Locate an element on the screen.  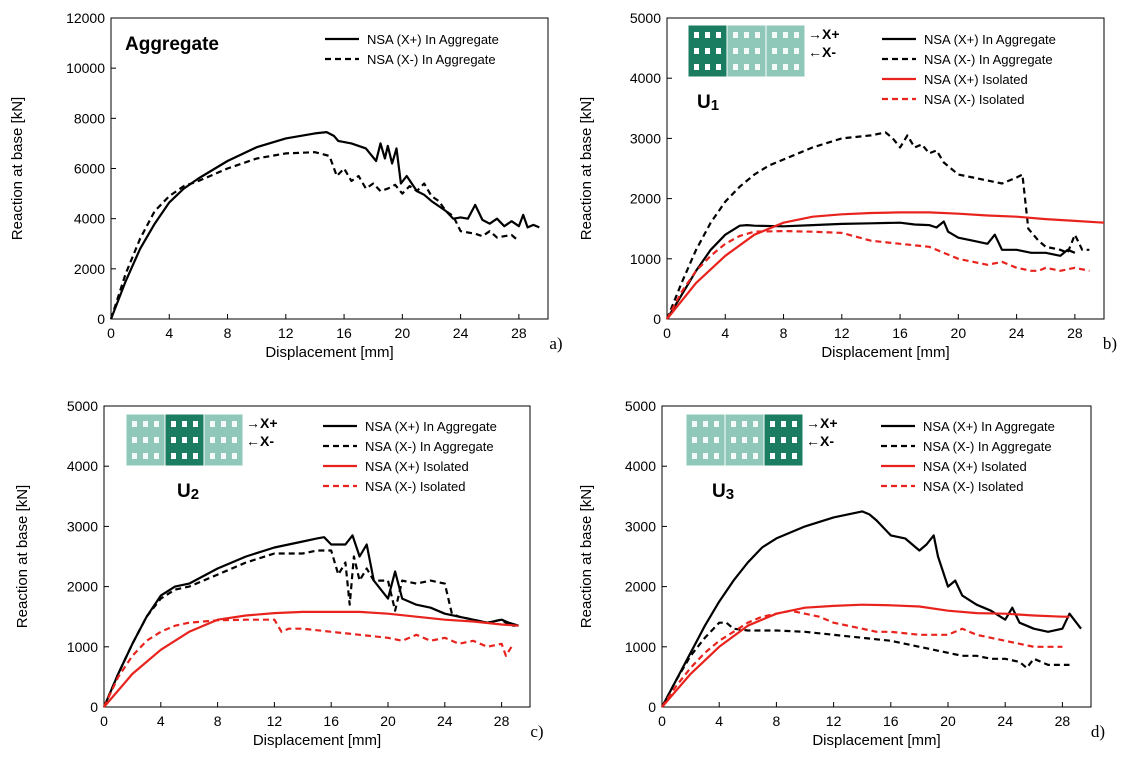
panel-letter: d) is located at coordinates (1098, 731).